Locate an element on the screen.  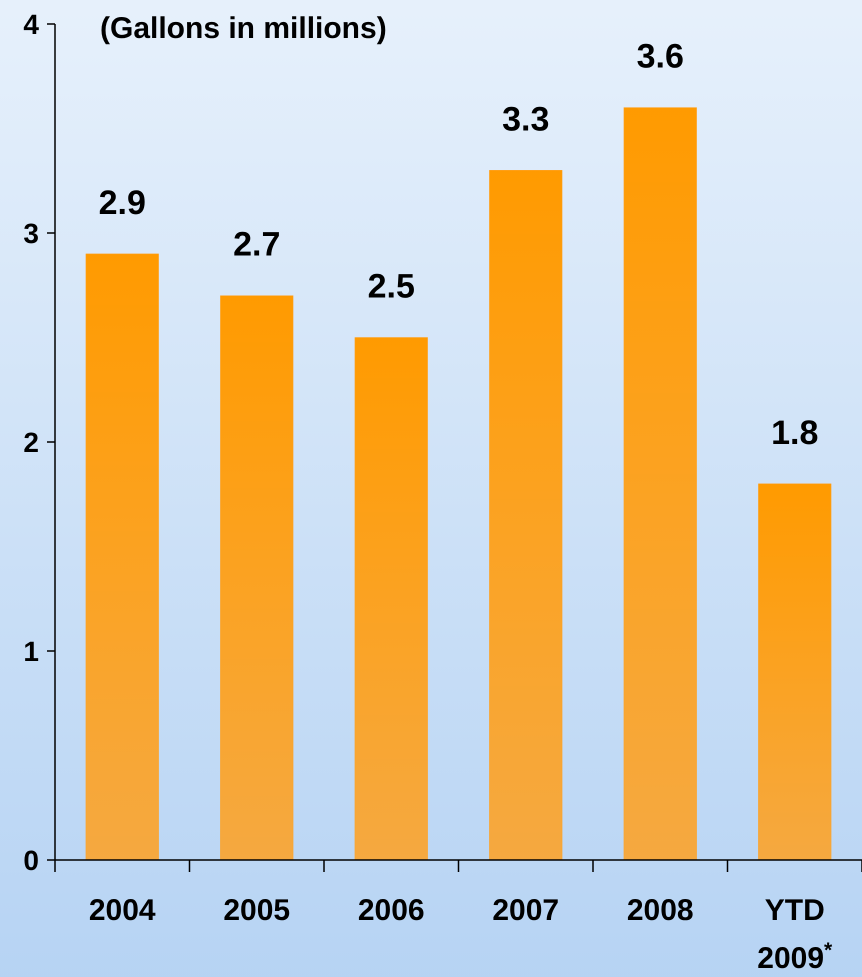
x-tick-label: YTD 2009$^{*}$ is located at coordinates (795, 934).